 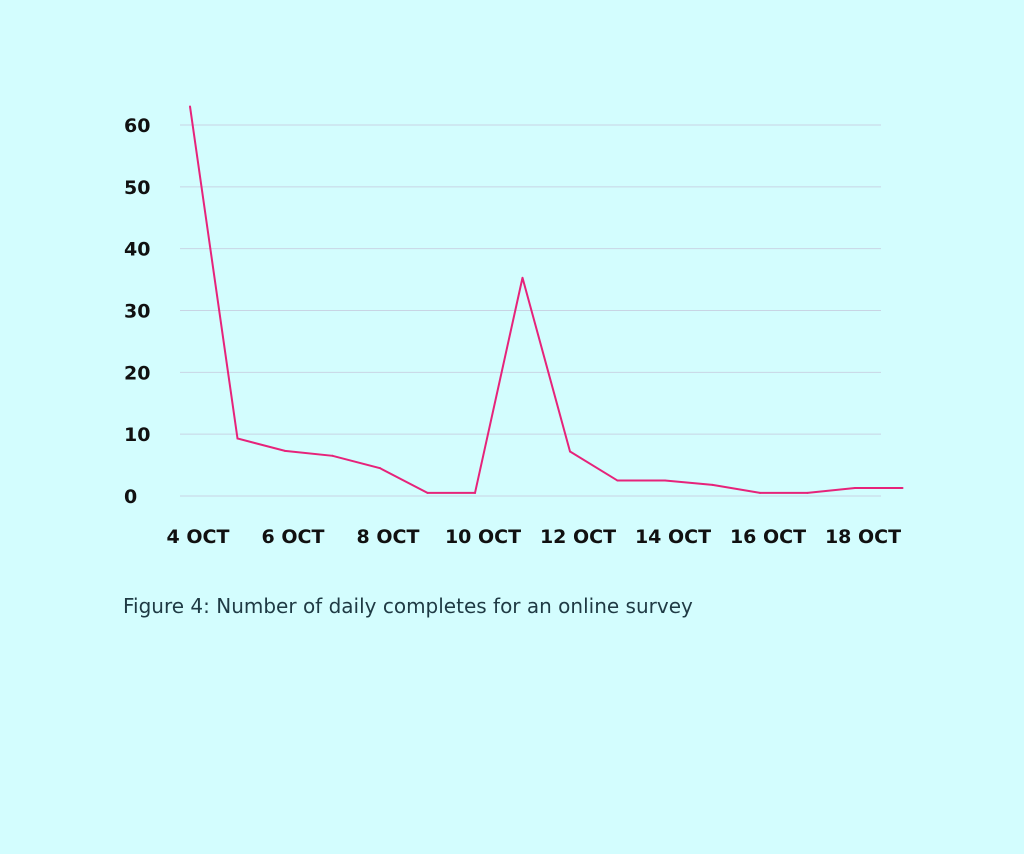 I want to click on y-tick-label: 10, so click(x=137, y=435).